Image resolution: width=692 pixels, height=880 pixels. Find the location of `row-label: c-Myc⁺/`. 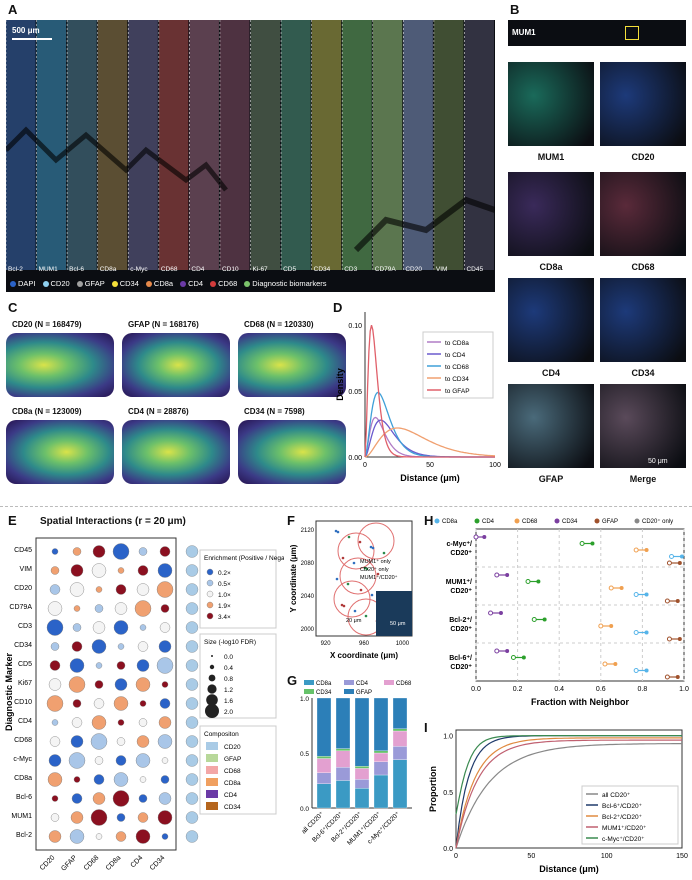

row-label: c-Myc⁺/ is located at coordinates (460, 544).